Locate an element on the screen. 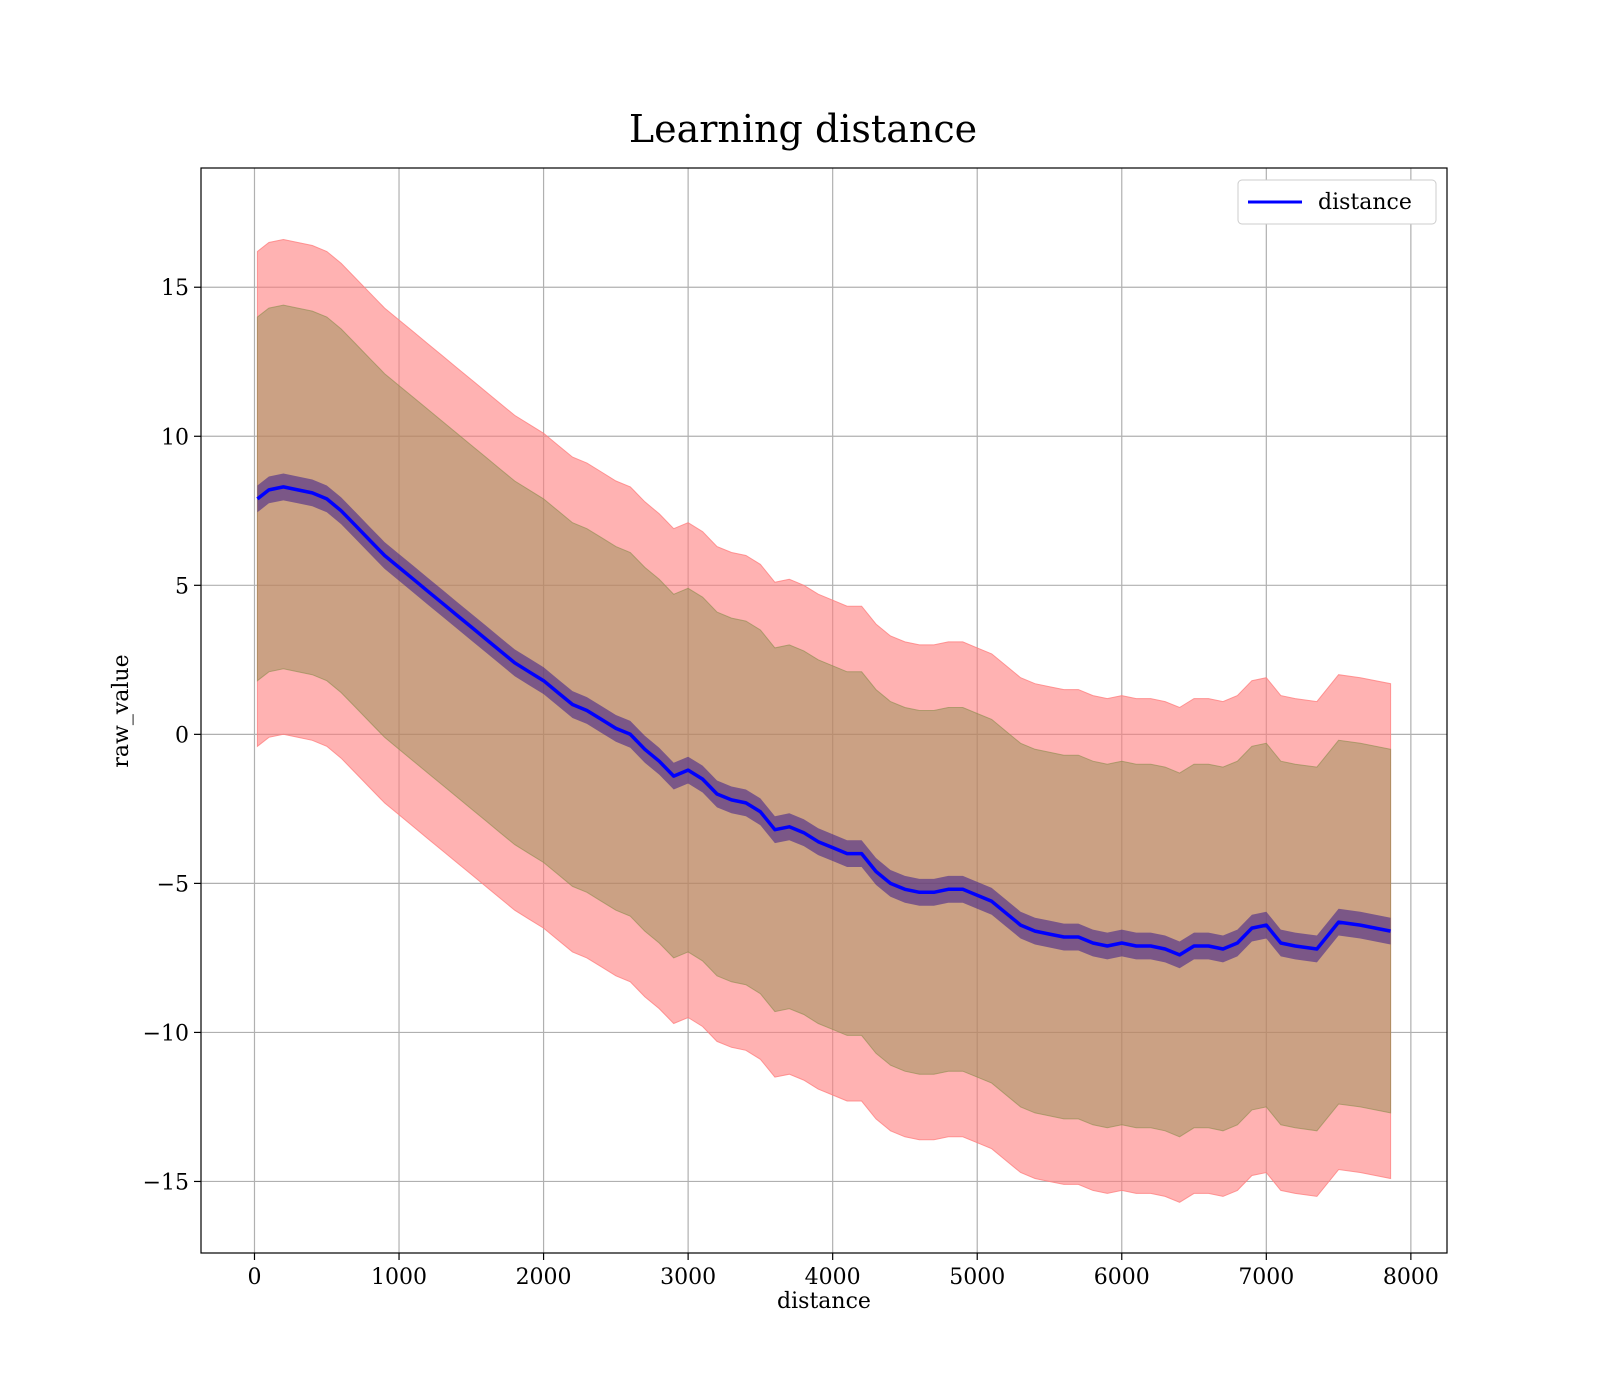 The image size is (1600, 1400). y-tick-label: 5 is located at coordinates (182, 586).